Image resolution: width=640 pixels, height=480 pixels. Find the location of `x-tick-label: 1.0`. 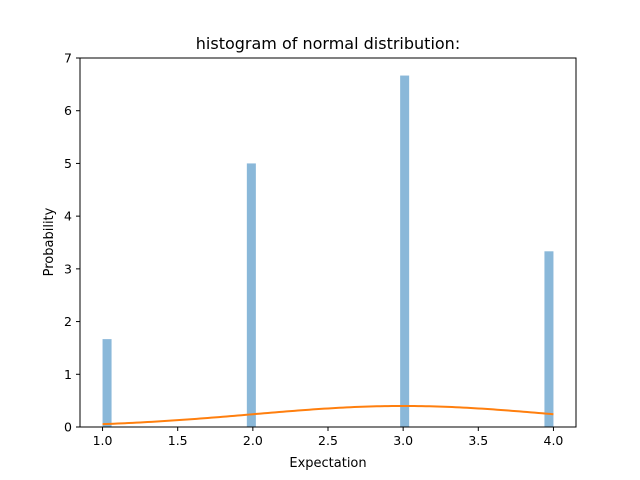

x-tick-label: 1.0 is located at coordinates (103, 440).